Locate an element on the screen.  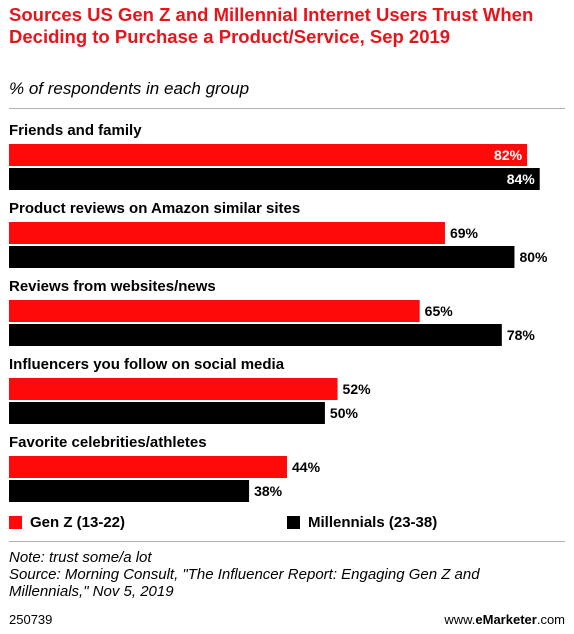
data-label: 82% is located at coordinates (508, 155).